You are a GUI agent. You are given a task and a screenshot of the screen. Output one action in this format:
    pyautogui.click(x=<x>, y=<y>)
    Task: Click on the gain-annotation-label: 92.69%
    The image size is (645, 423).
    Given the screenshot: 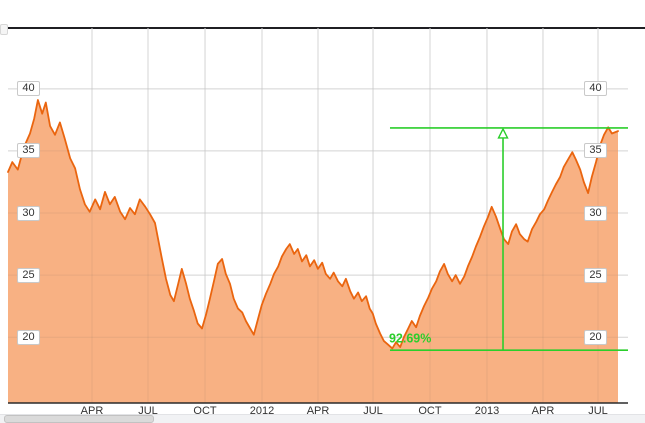 What is the action you would take?
    pyautogui.click(x=410, y=338)
    